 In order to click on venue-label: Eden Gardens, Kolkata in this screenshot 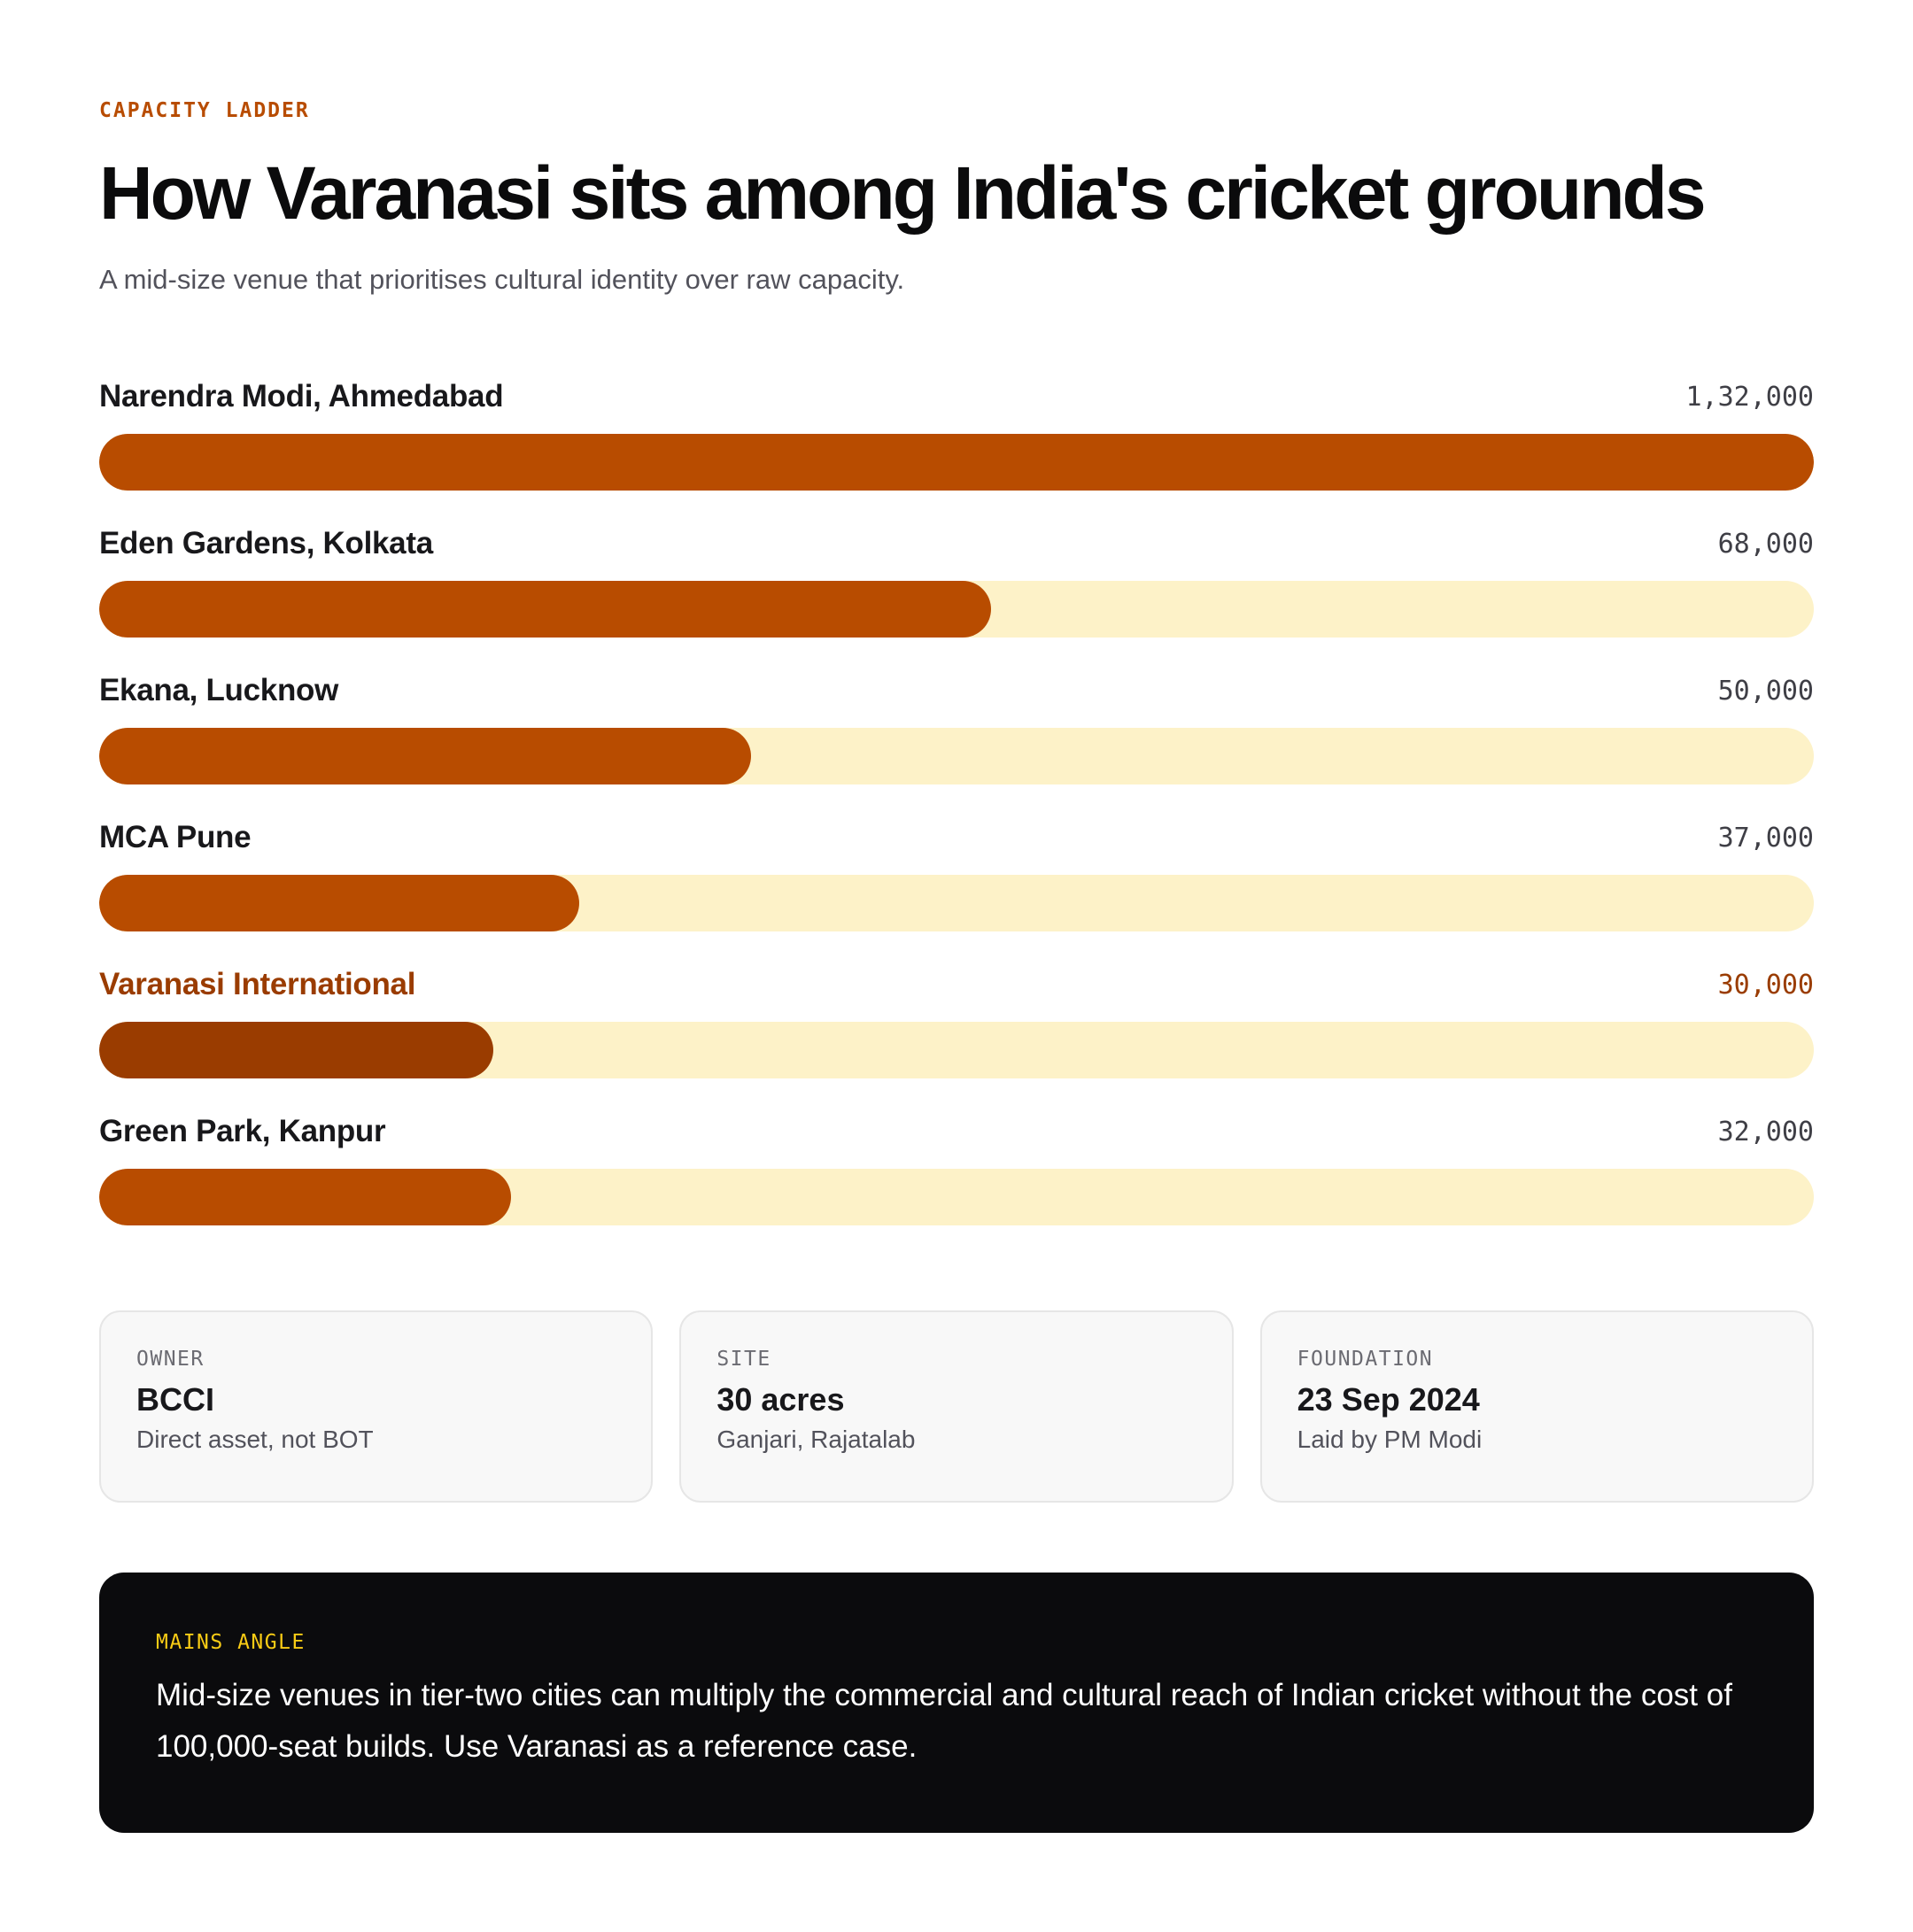, I will do `click(266, 543)`.